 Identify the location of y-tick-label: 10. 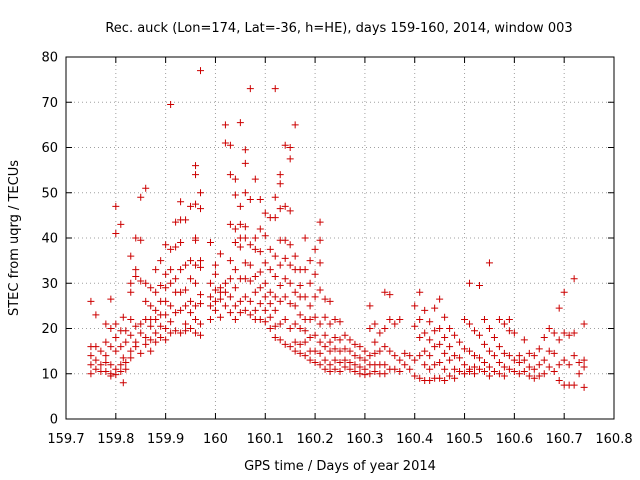
(49, 374).